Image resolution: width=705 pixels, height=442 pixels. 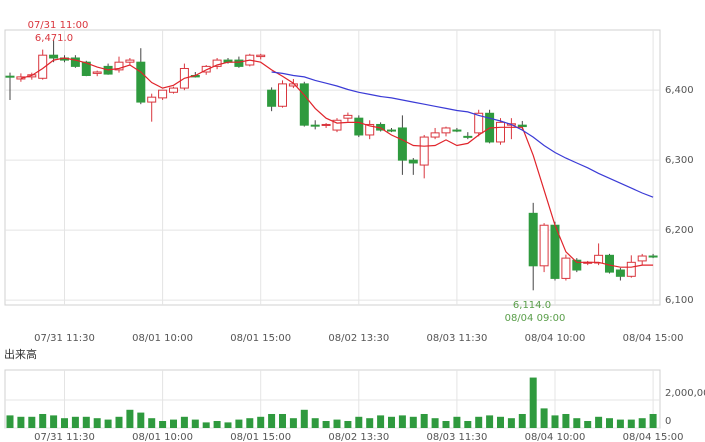 I want to click on y-tick-label: 6,400, so click(x=679, y=90).